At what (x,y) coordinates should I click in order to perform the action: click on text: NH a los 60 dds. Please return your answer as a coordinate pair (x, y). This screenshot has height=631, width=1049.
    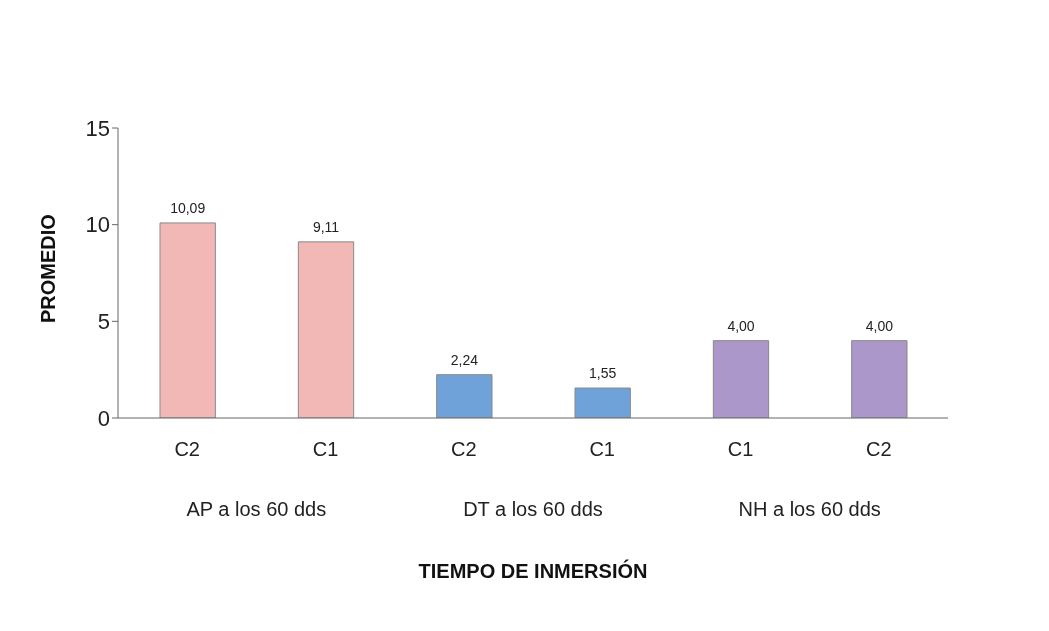
    Looking at the image, I should click on (809, 509).